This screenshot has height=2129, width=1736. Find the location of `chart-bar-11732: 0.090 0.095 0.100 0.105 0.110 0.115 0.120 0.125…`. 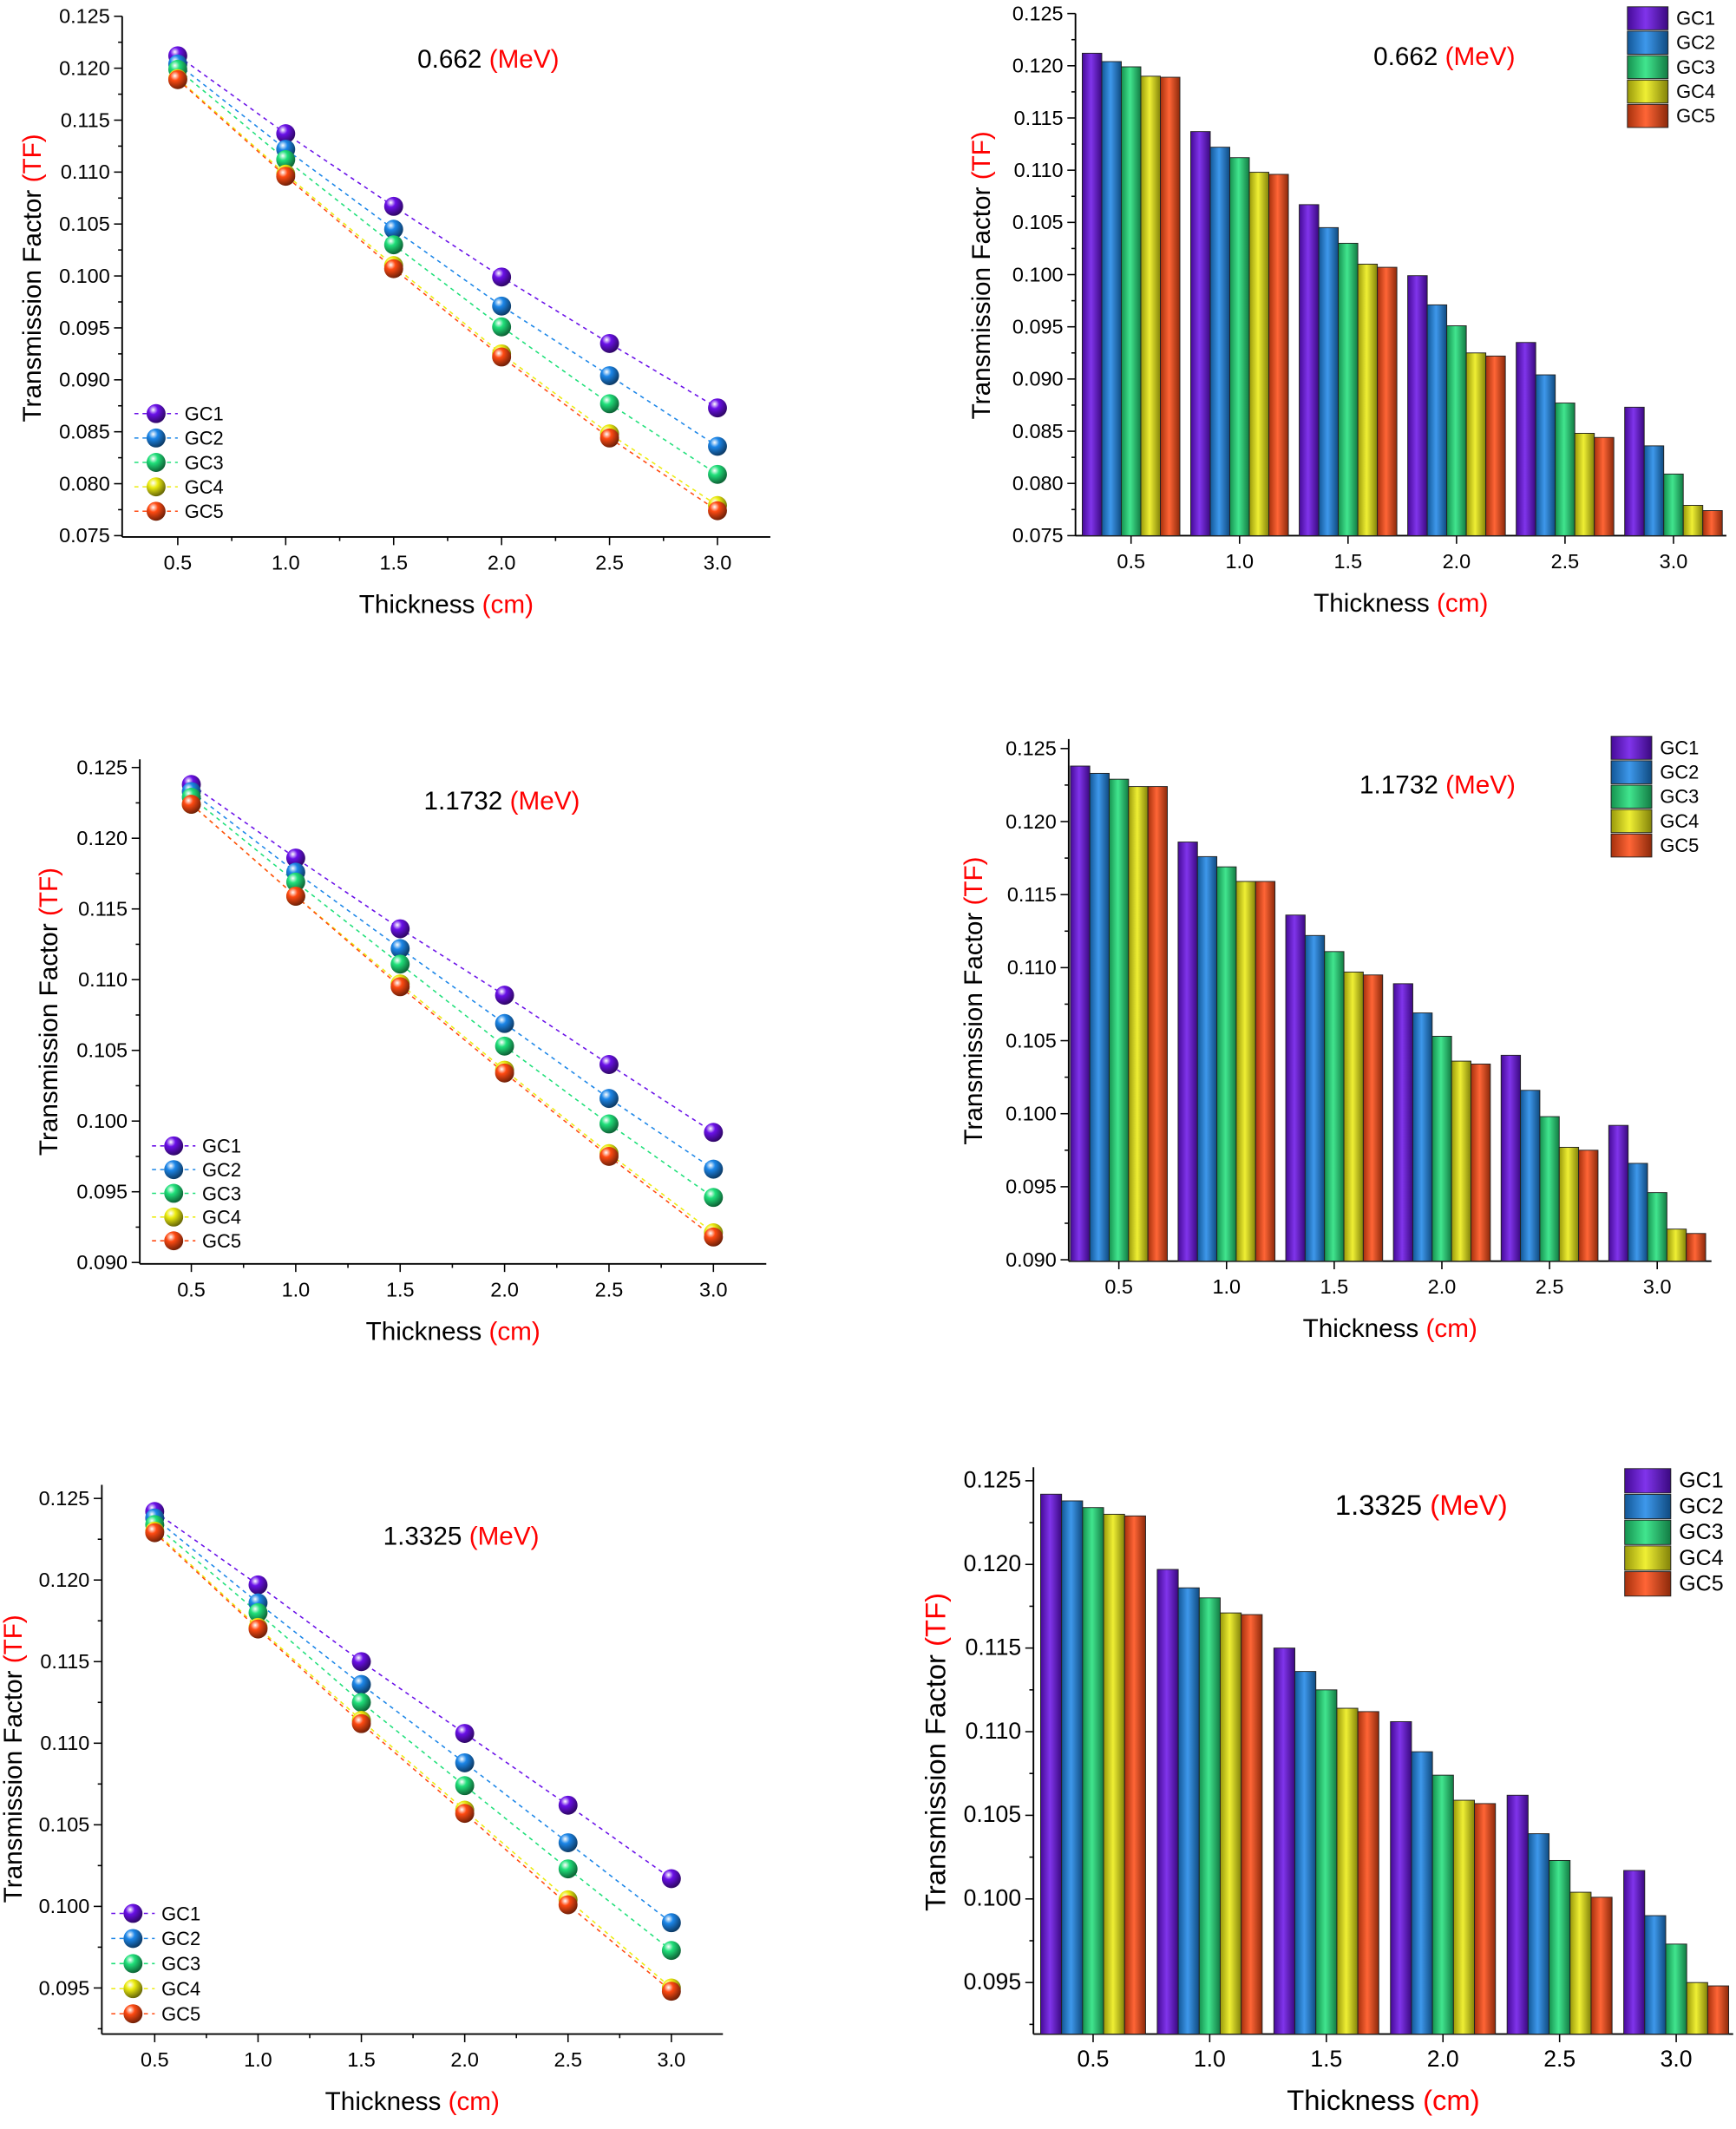

chart-bar-11732: 0.090 0.095 0.100 0.105 0.110 0.115 0.120 0.125… is located at coordinates (1336, 1039).